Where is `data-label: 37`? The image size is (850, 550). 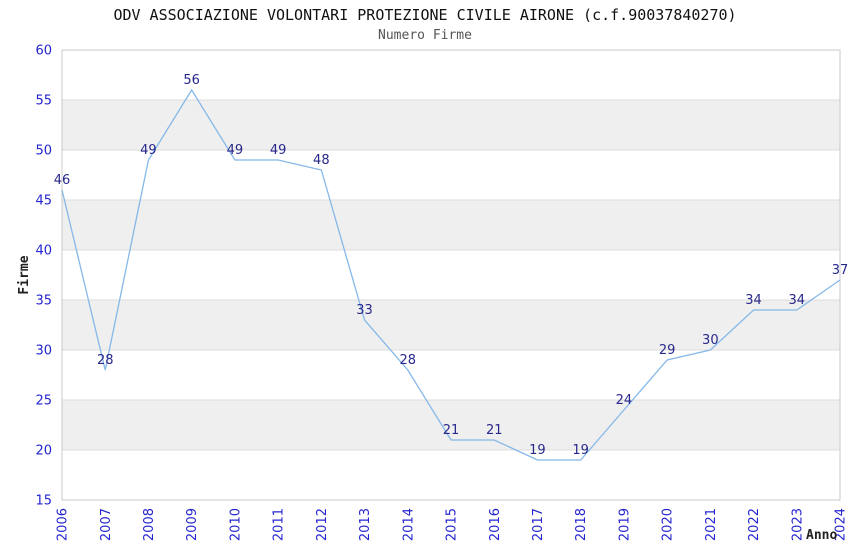 data-label: 37 is located at coordinates (840, 270).